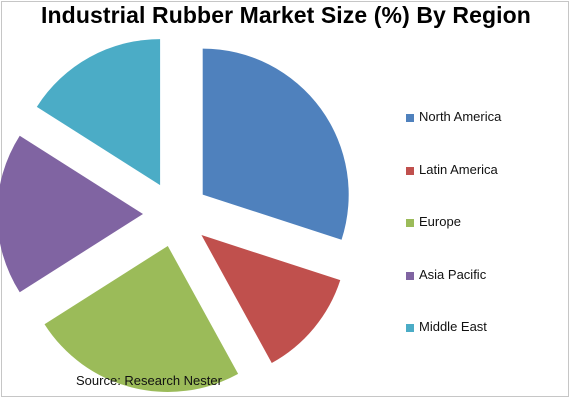 The width and height of the screenshot is (572, 400). Describe the element at coordinates (486, 187) in the screenshot. I see `legend-item: Latin America` at that location.